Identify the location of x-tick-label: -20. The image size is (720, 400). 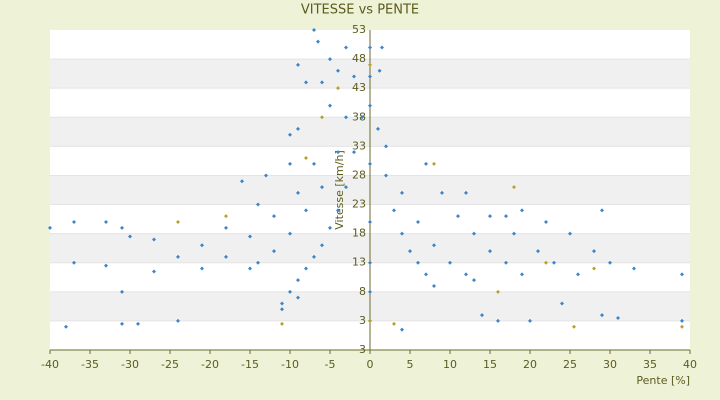
(210, 364).